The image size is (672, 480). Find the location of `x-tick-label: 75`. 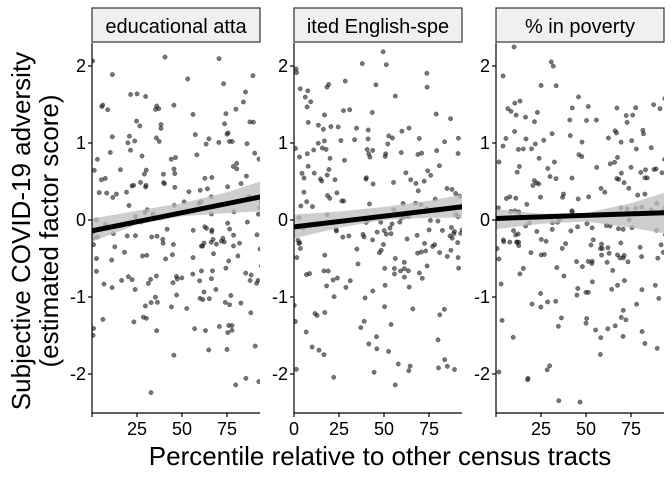

x-tick-label: 75 is located at coordinates (429, 429).